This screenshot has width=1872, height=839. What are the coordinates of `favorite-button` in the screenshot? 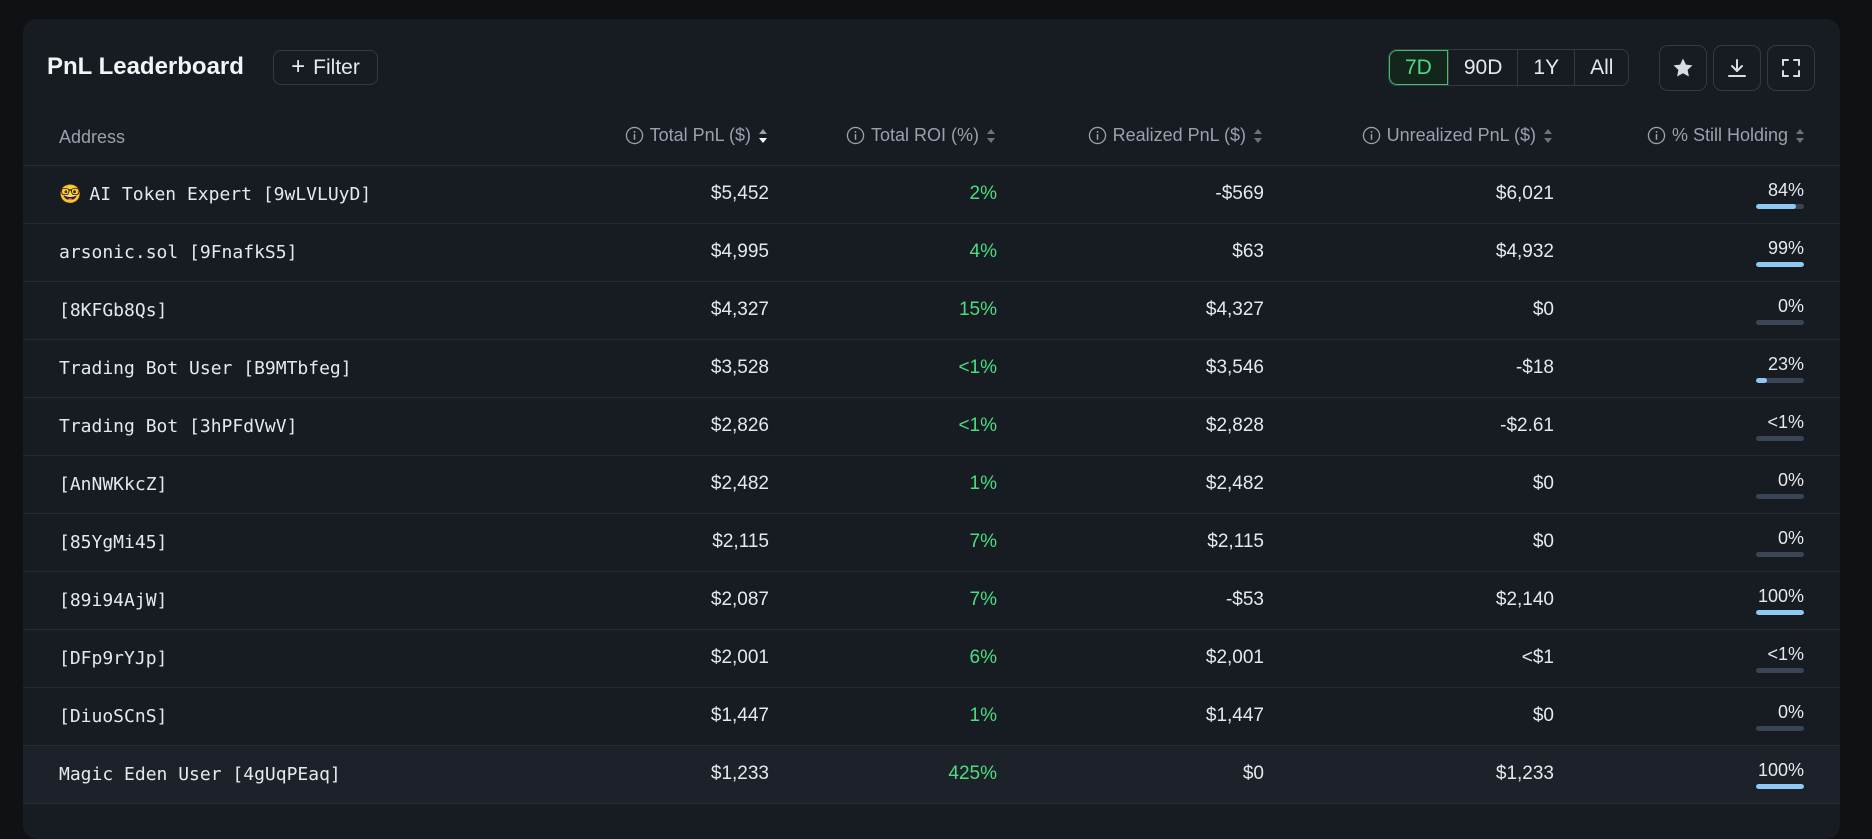 It's located at (1683, 68).